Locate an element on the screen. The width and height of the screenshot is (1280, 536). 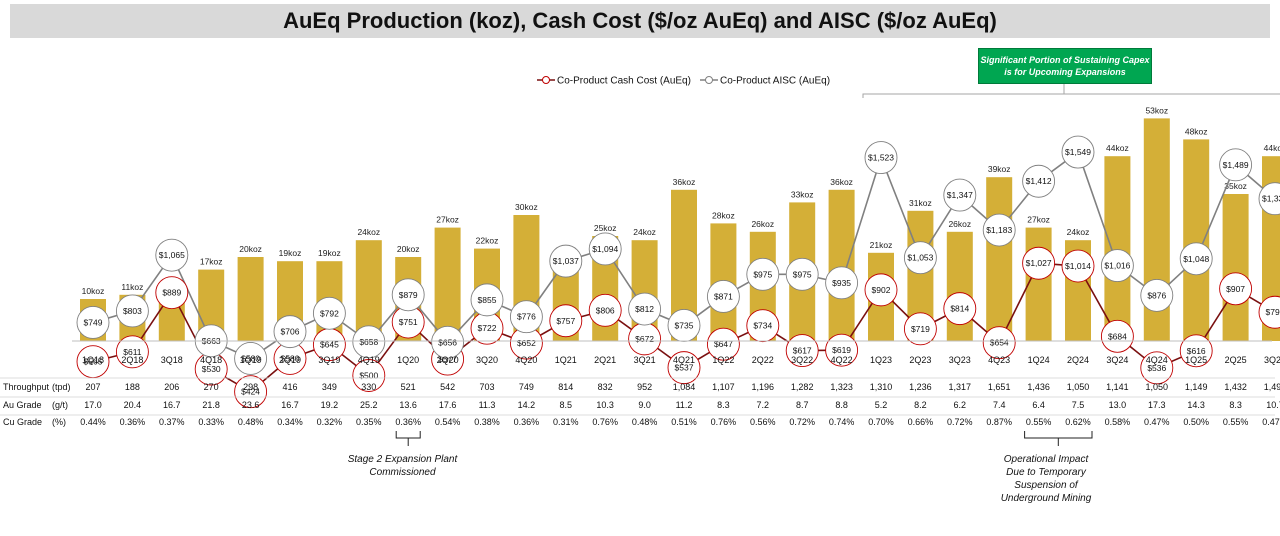
aisc-label: $1,037 is located at coordinates (566, 261).